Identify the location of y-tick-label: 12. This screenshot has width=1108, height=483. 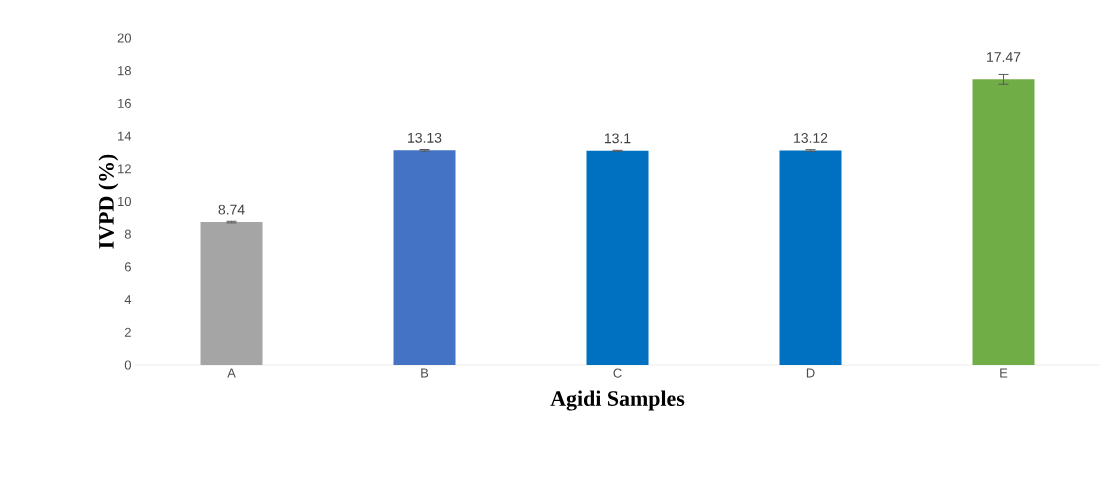
(124, 169).